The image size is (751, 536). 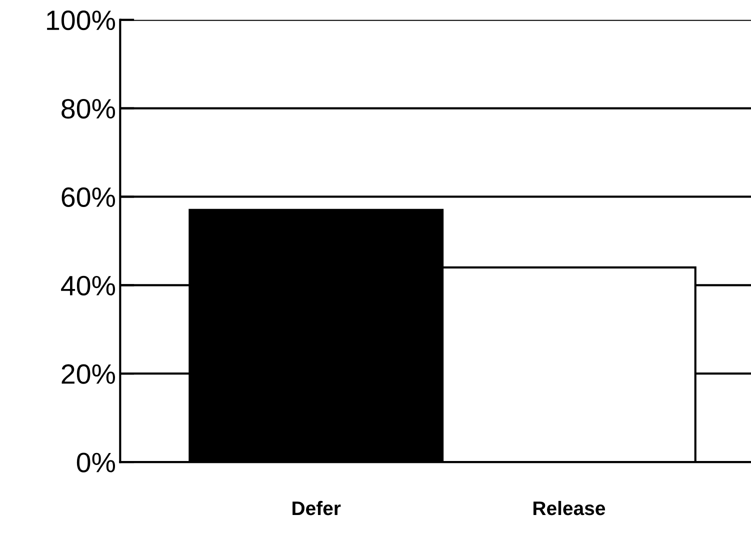 I want to click on y-tick-label: 100%, so click(x=81, y=20).